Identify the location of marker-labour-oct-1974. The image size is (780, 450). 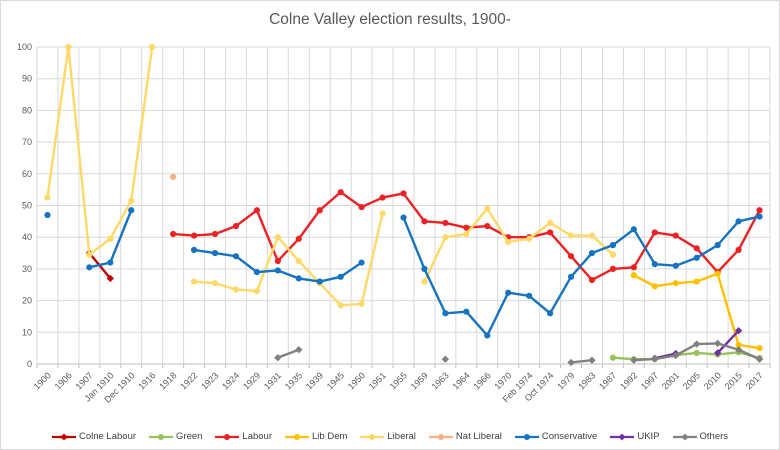
(550, 232).